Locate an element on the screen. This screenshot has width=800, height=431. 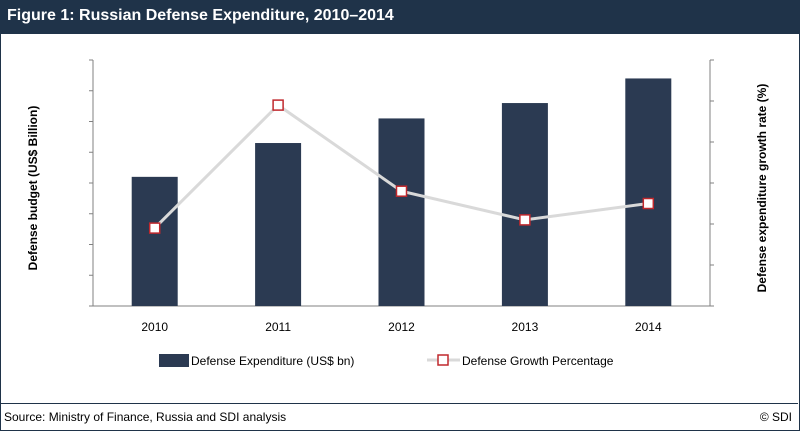
legend-swatch-marker is located at coordinates (443, 360).